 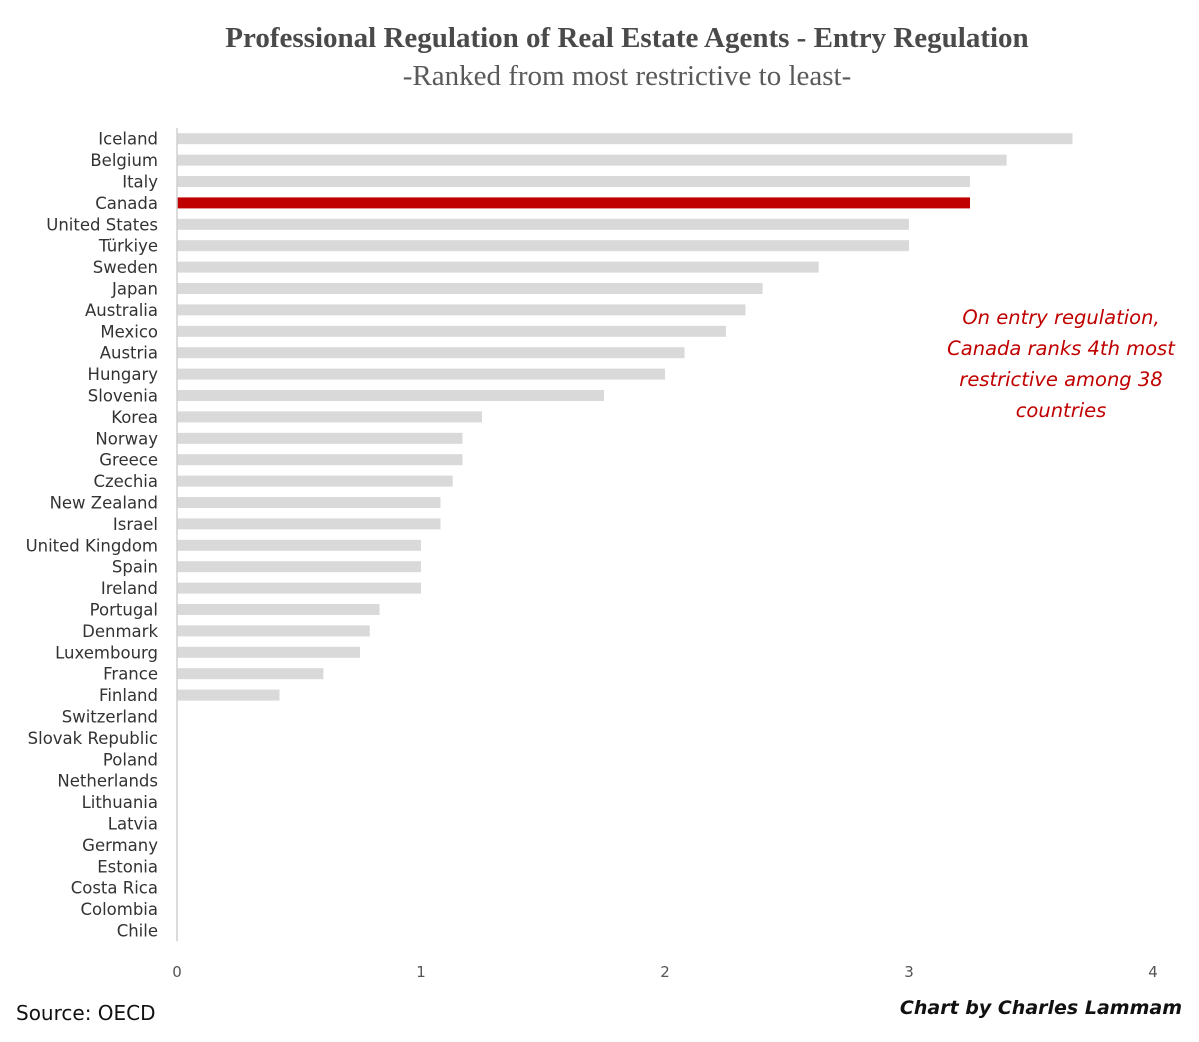 I want to click on x-tick-label-0: 0, so click(x=177, y=972).